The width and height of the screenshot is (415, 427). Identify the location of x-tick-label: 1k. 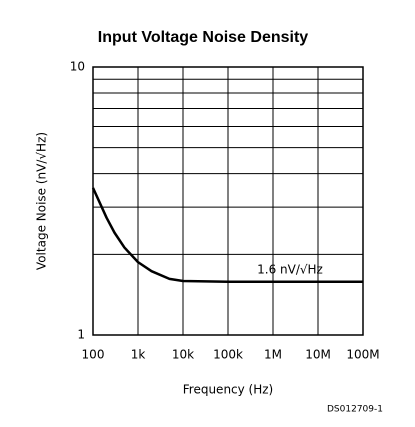
(138, 355).